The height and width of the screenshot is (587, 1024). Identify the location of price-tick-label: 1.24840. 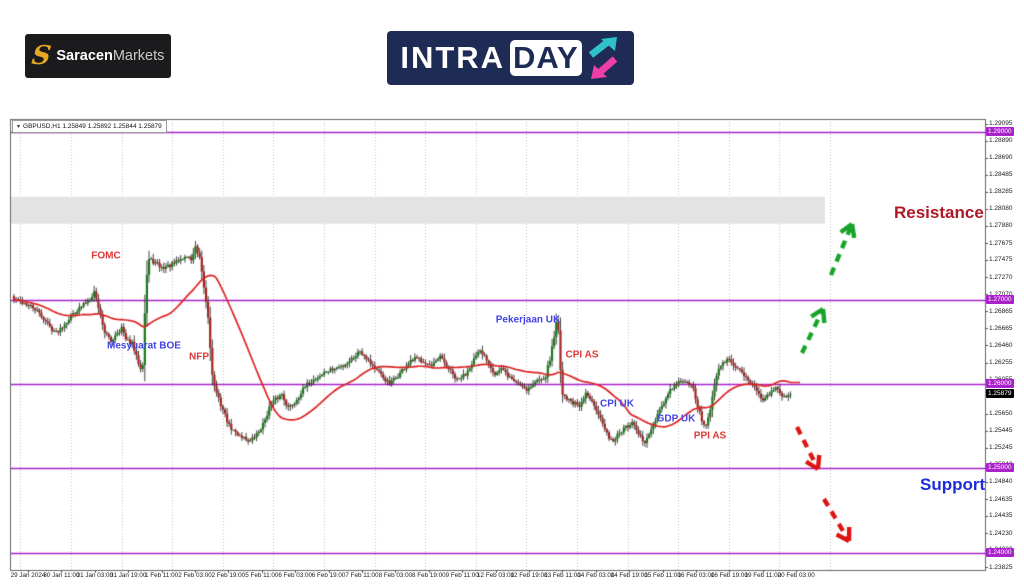
(1001, 482).